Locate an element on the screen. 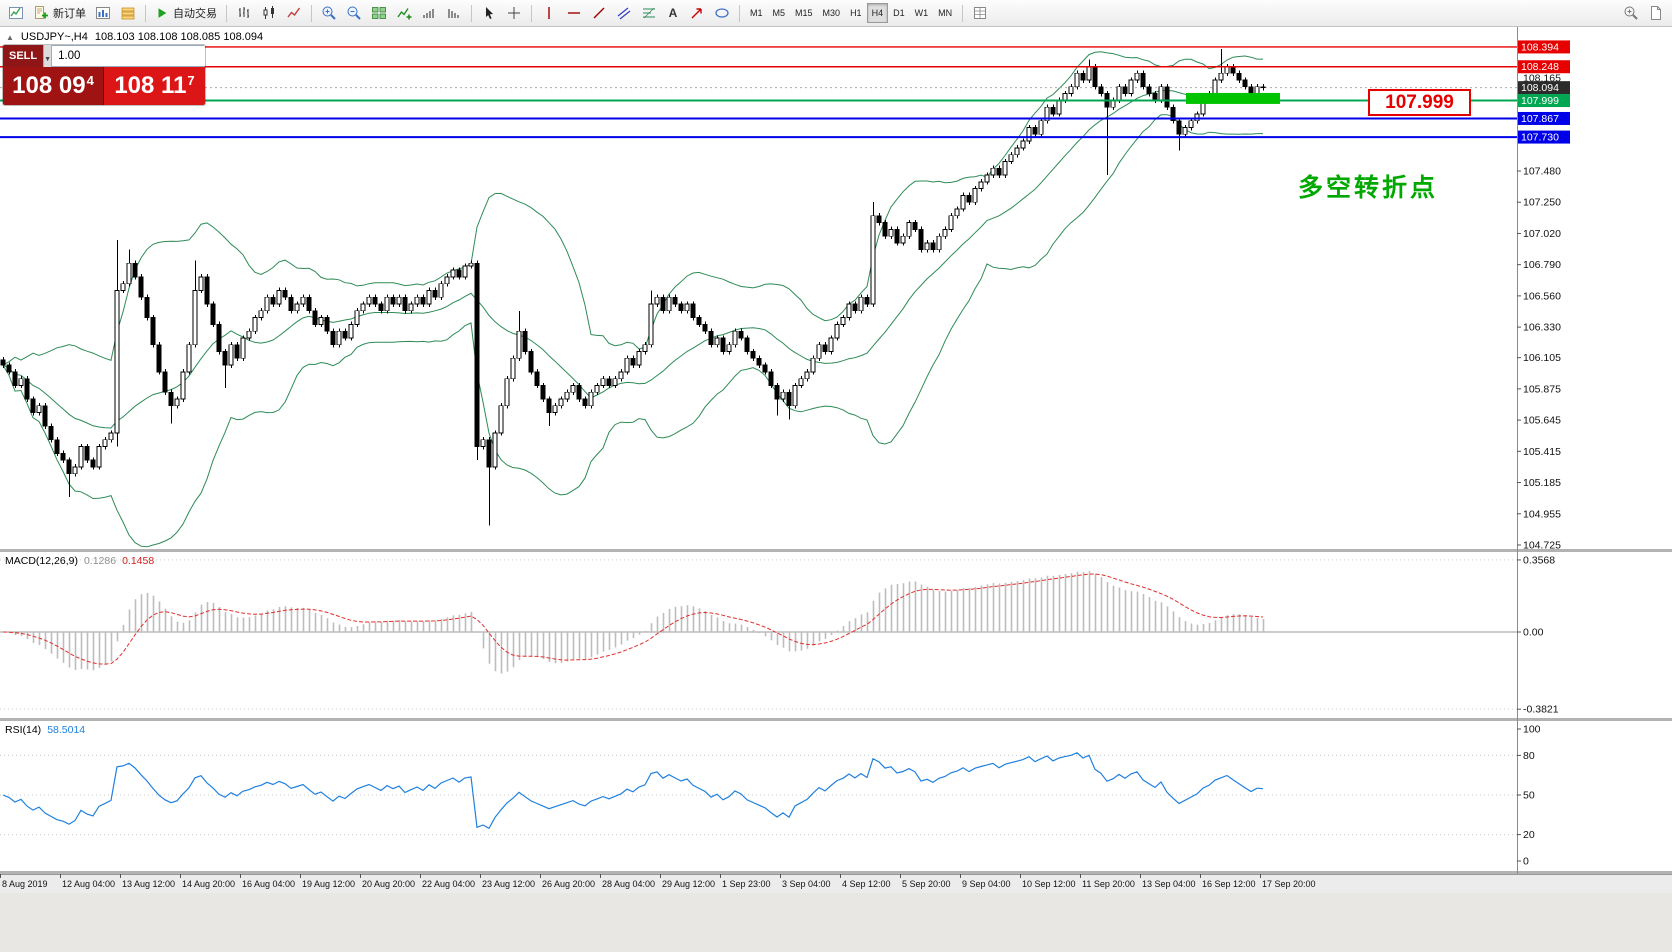 This screenshot has height=952, width=1672. price-line-label-box is located at coordinates (1544, 88).